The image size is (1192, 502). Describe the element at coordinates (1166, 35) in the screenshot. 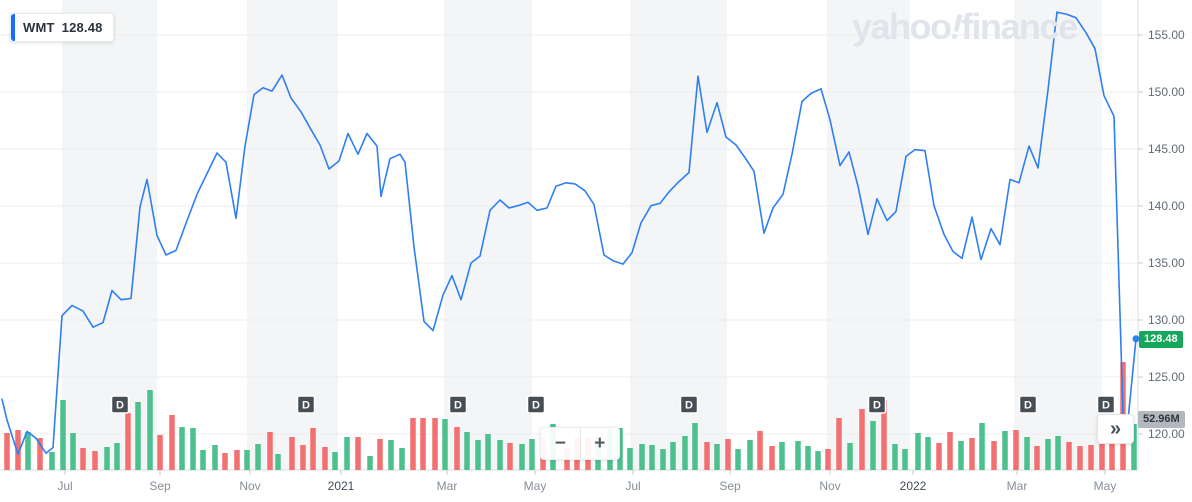

I see `y-axis-label: 155.00` at that location.